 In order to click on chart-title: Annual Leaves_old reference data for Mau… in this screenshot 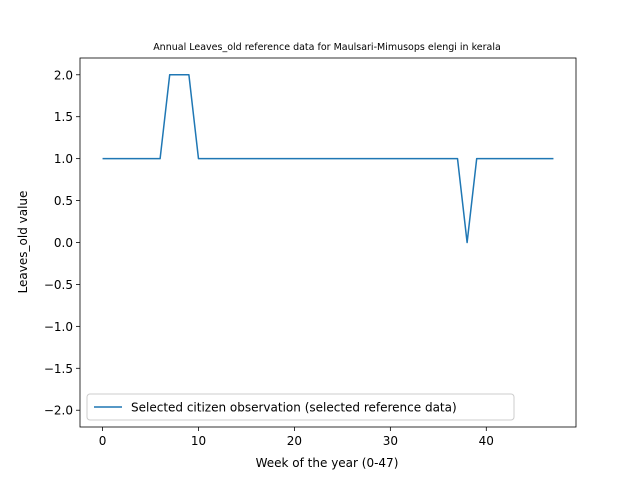, I will do `click(327, 47)`.